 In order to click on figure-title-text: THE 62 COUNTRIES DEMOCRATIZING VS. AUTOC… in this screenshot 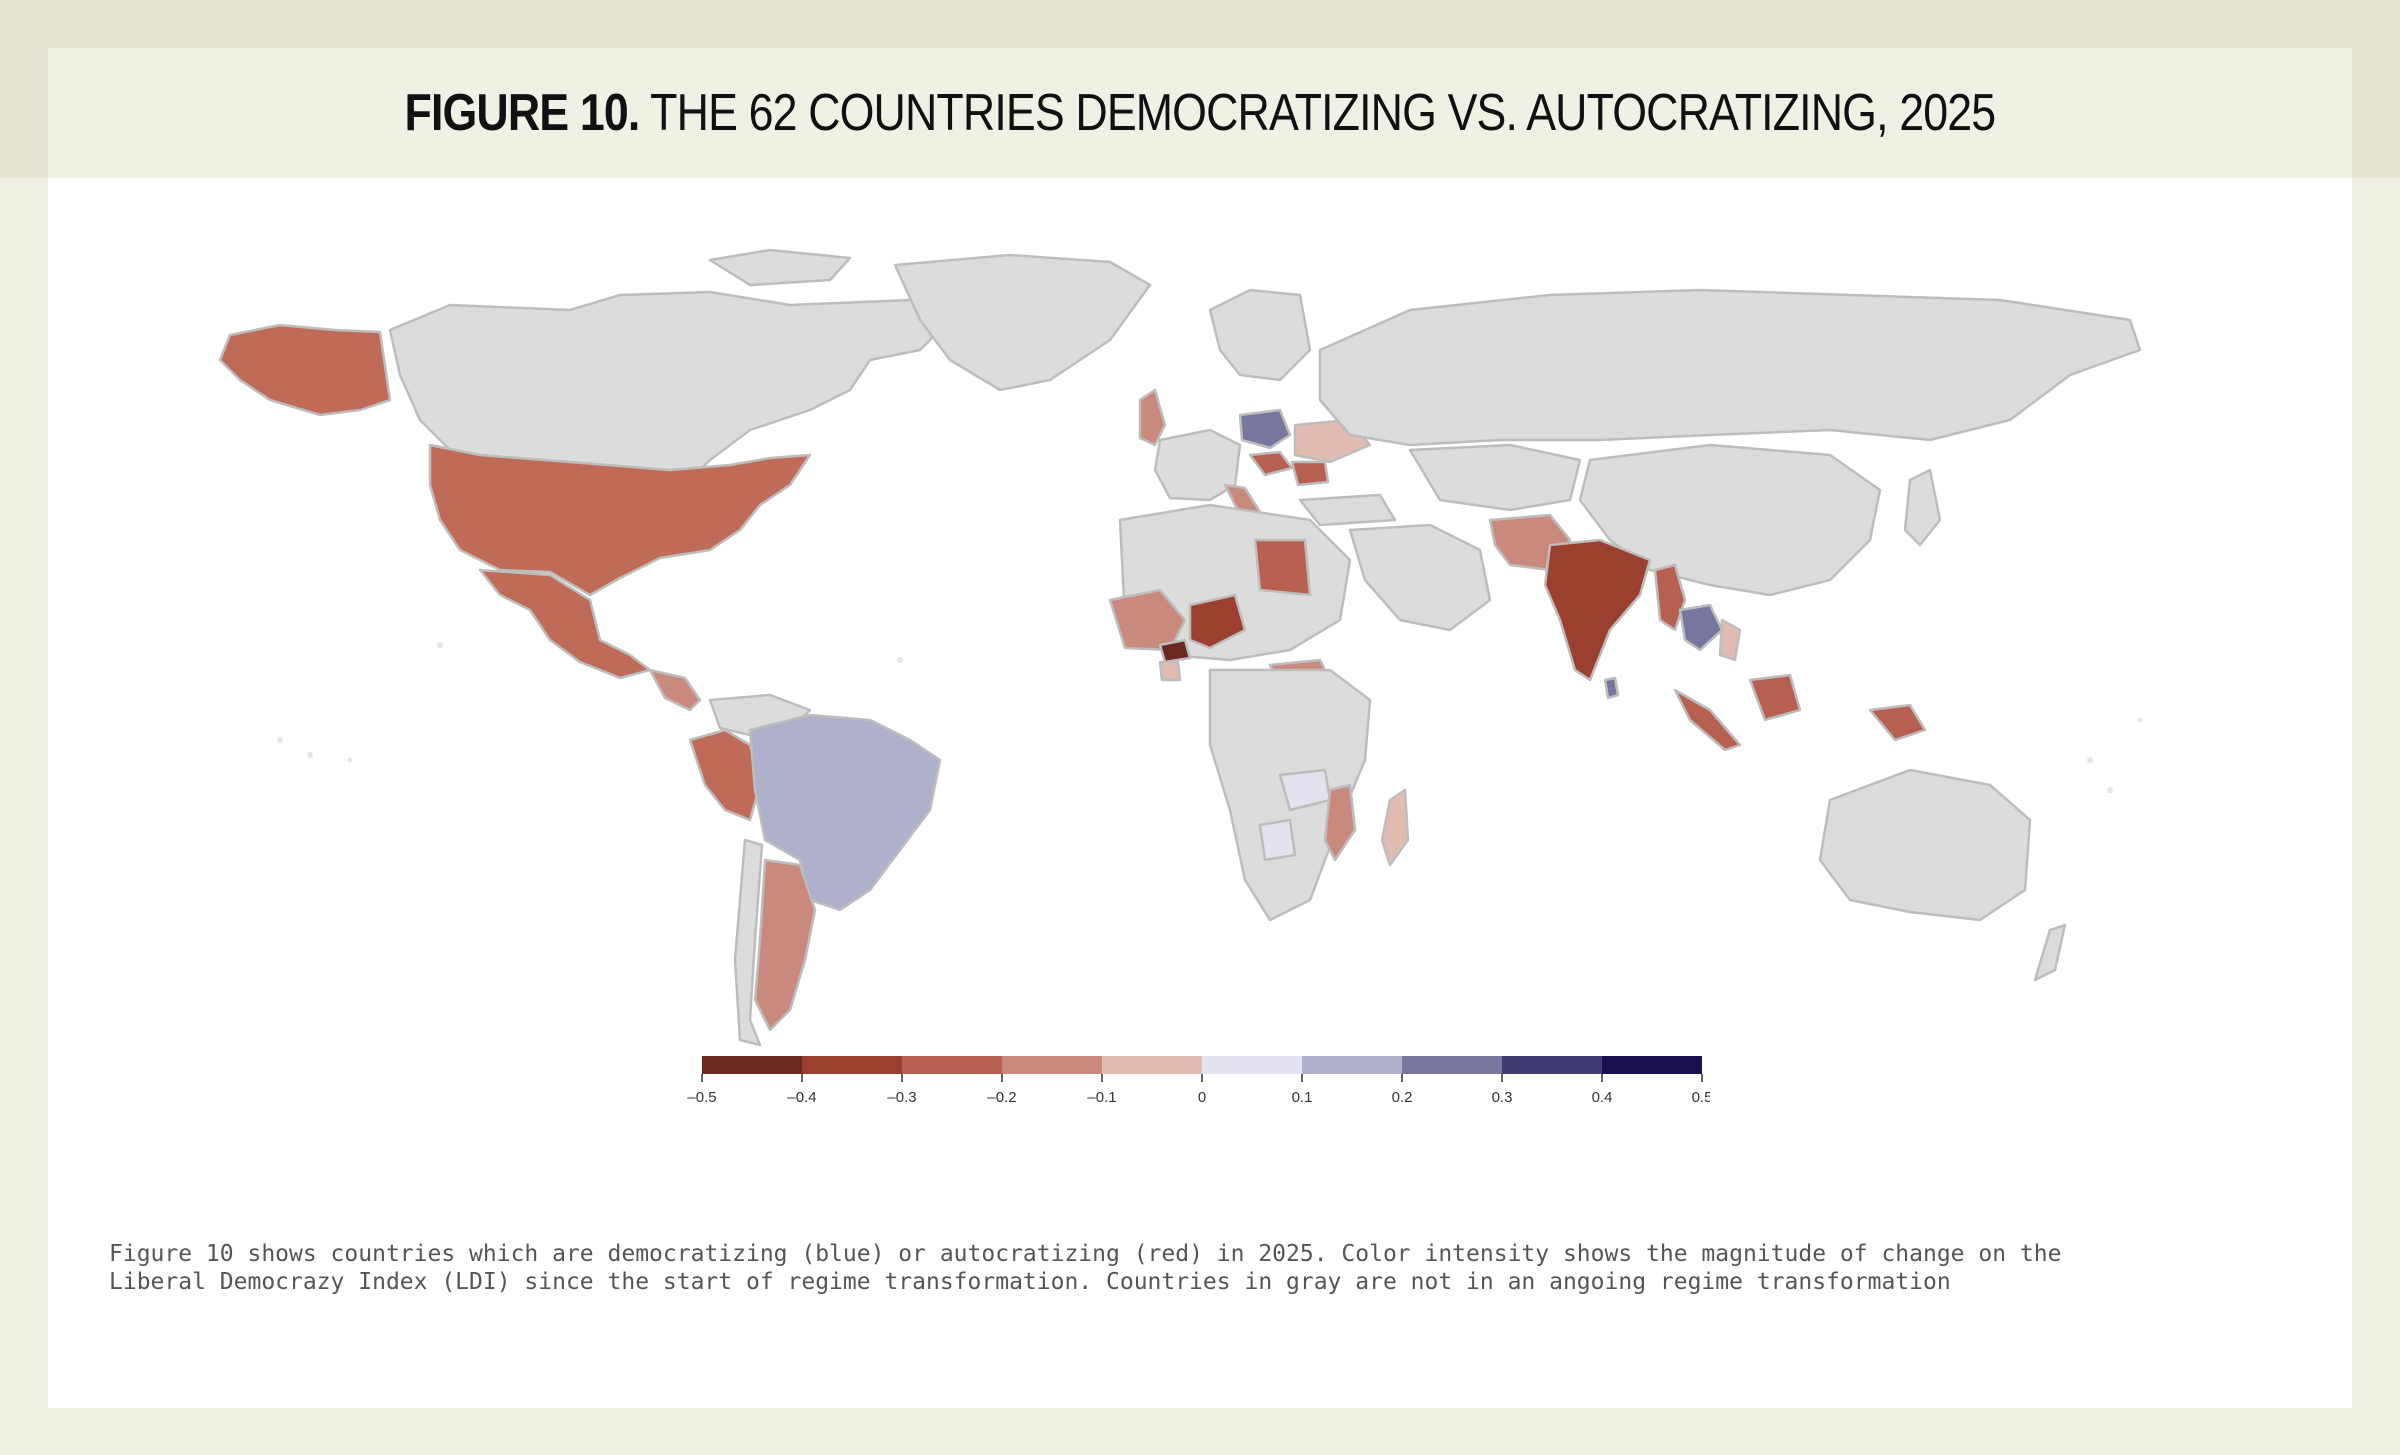, I will do `click(1323, 113)`.